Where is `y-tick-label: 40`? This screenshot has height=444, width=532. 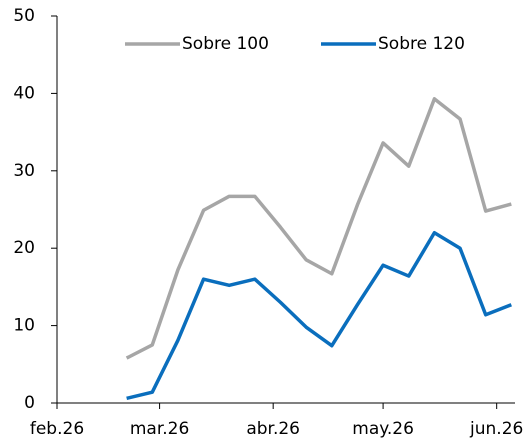 y-tick-label: 40 is located at coordinates (24, 93).